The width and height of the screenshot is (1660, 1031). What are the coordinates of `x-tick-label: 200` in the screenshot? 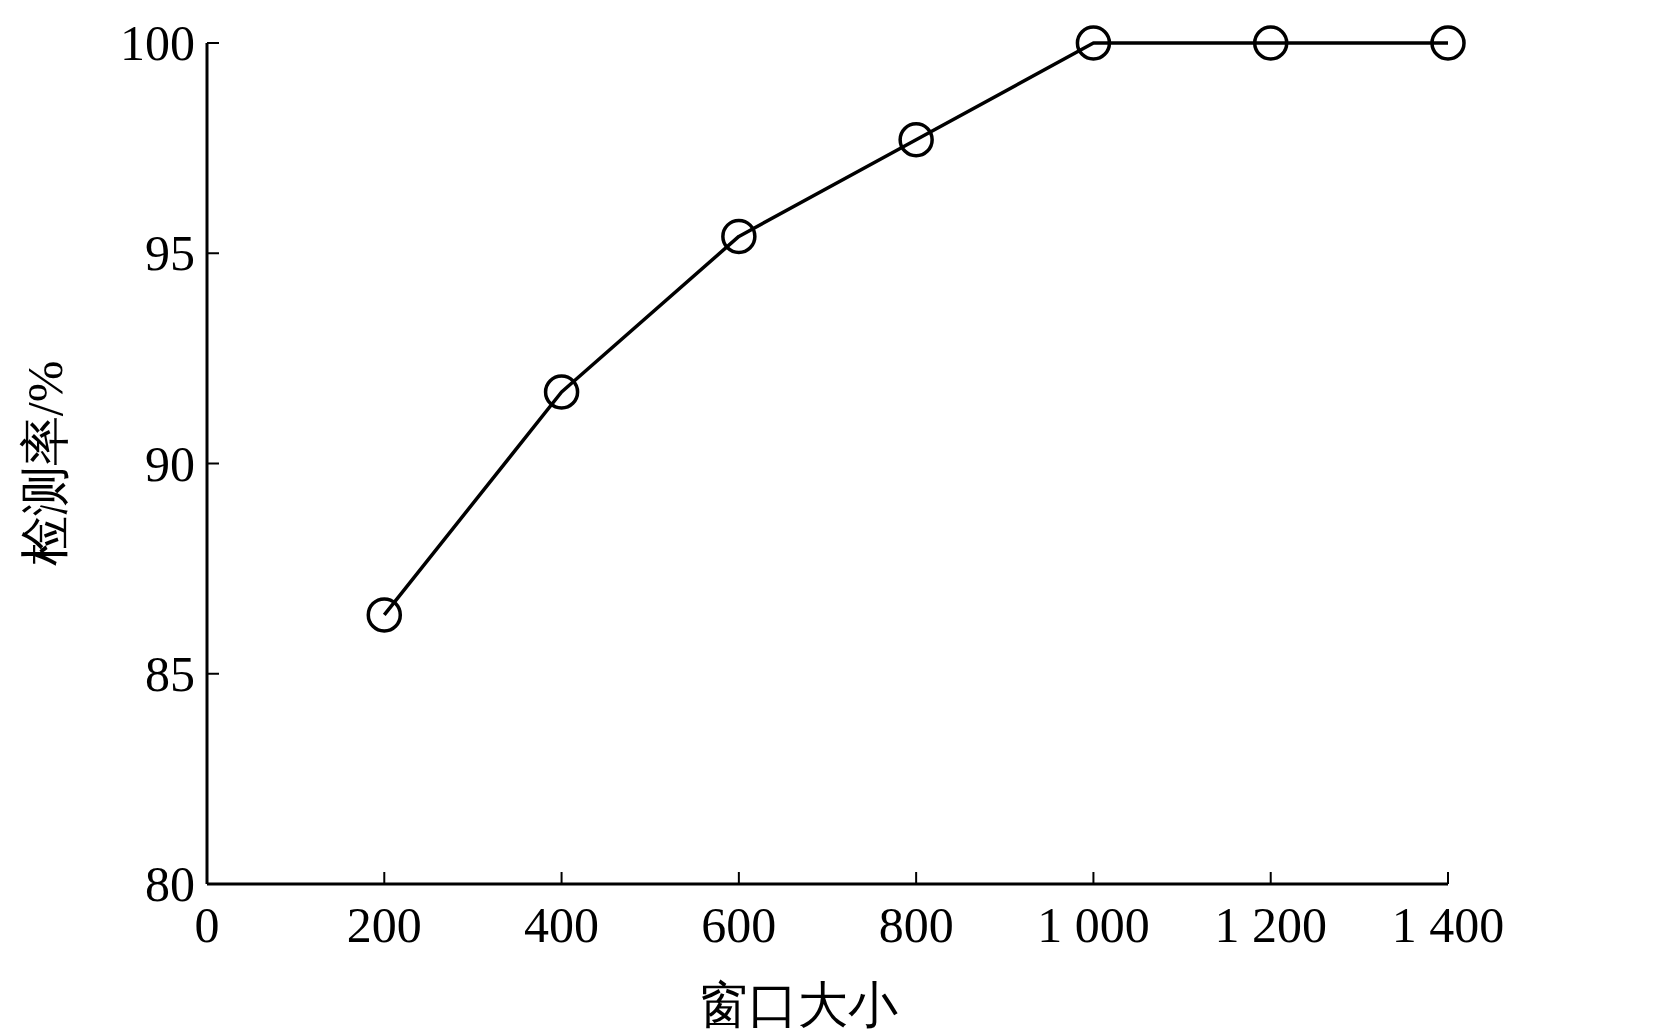 It's located at (384, 925).